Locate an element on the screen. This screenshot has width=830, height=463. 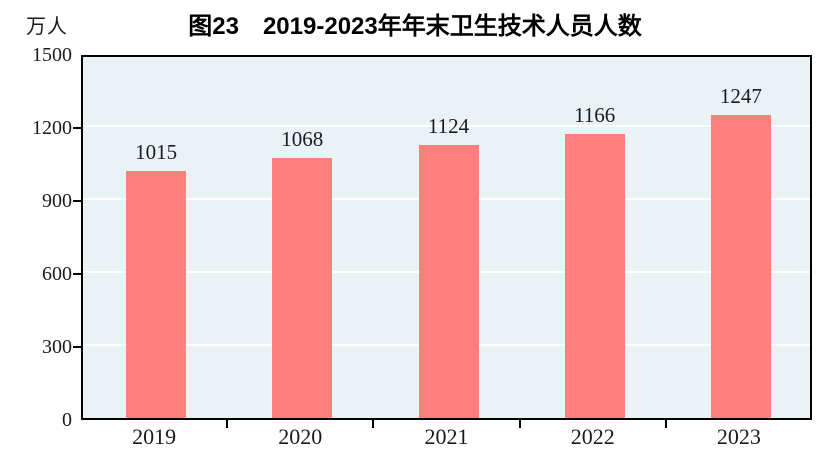
x-tick-label-2021: 2021 is located at coordinates (446, 436).